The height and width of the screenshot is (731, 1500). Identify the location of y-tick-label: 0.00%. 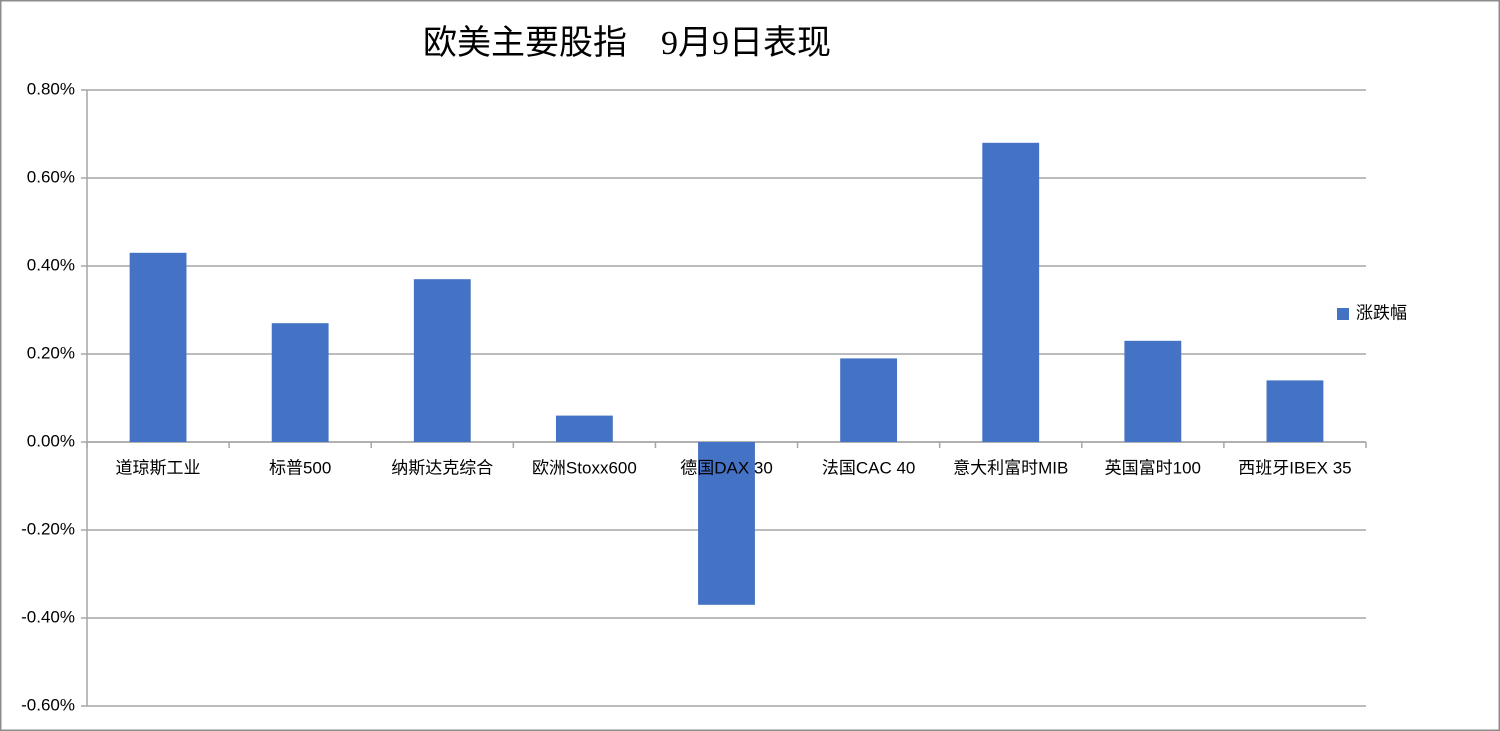
(51, 440).